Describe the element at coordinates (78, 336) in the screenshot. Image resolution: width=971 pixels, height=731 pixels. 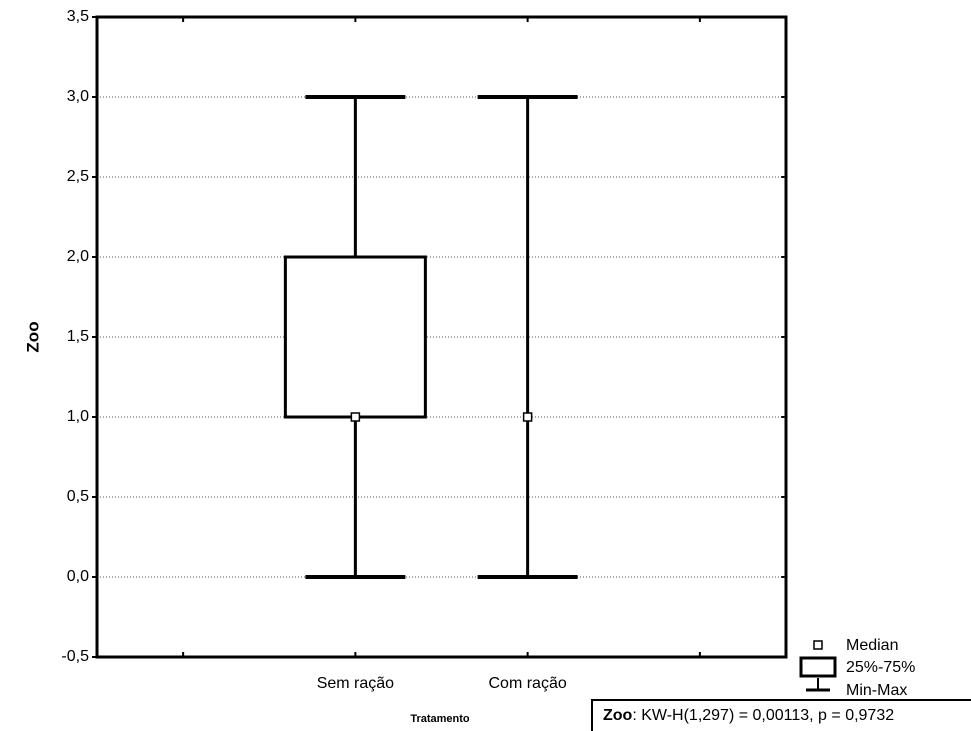
I see `y-tick-label: 1,5` at that location.